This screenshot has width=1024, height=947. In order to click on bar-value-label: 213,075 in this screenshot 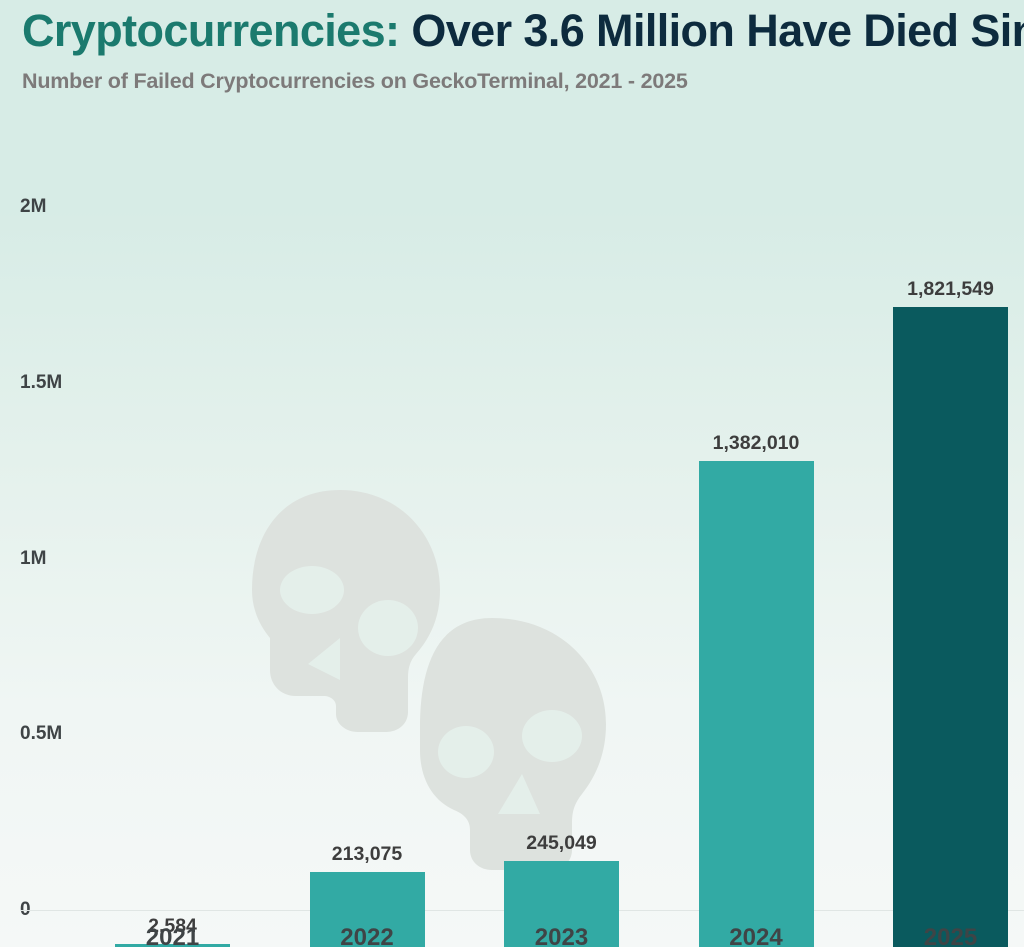, I will do `click(367, 854)`.